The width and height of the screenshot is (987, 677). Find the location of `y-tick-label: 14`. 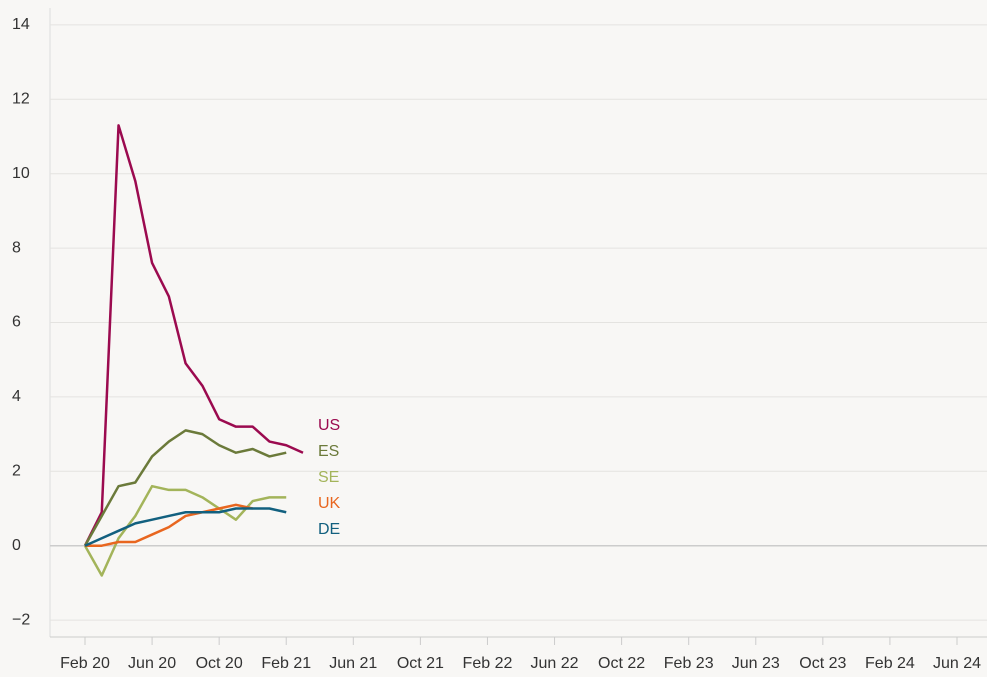

y-tick-label: 14 is located at coordinates (21, 24).